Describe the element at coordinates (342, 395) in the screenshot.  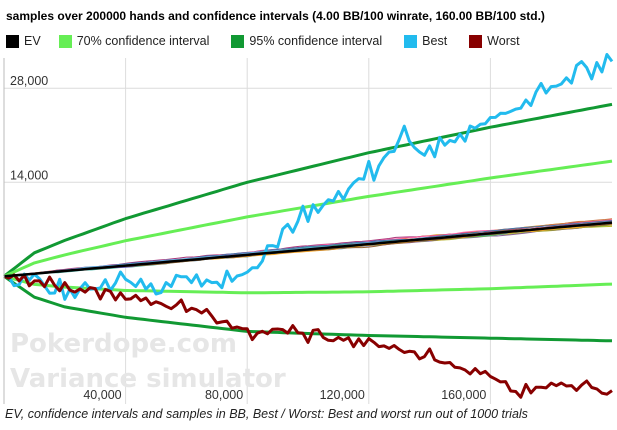
I see `x-tick-label: 120,000` at that location.